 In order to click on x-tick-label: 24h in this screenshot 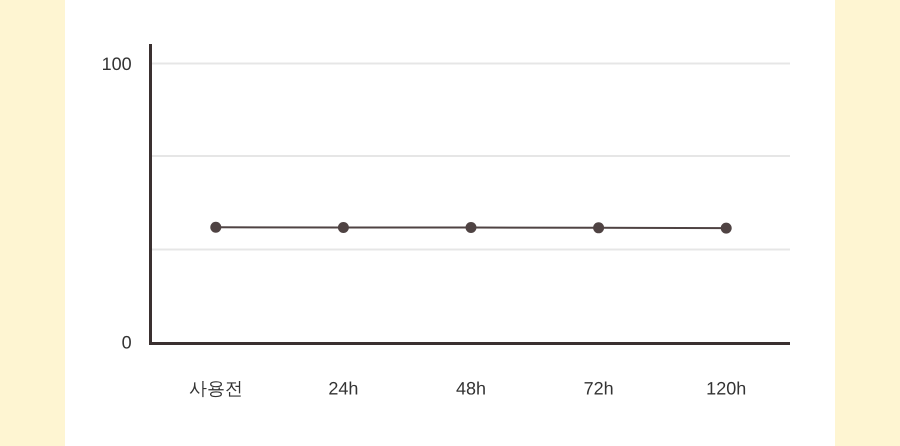, I will do `click(343, 388)`.